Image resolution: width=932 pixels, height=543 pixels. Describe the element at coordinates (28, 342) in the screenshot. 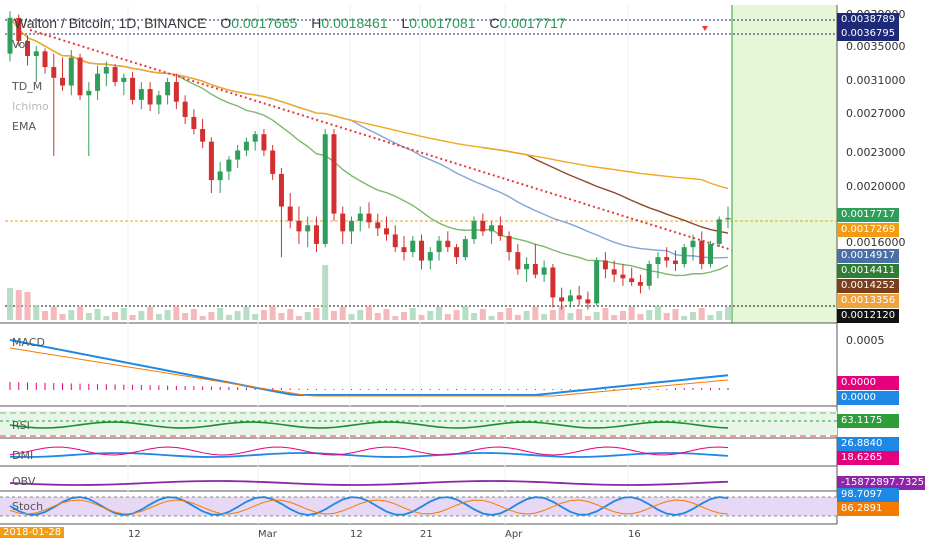

I see `macd-indicator-label: MACD` at that location.